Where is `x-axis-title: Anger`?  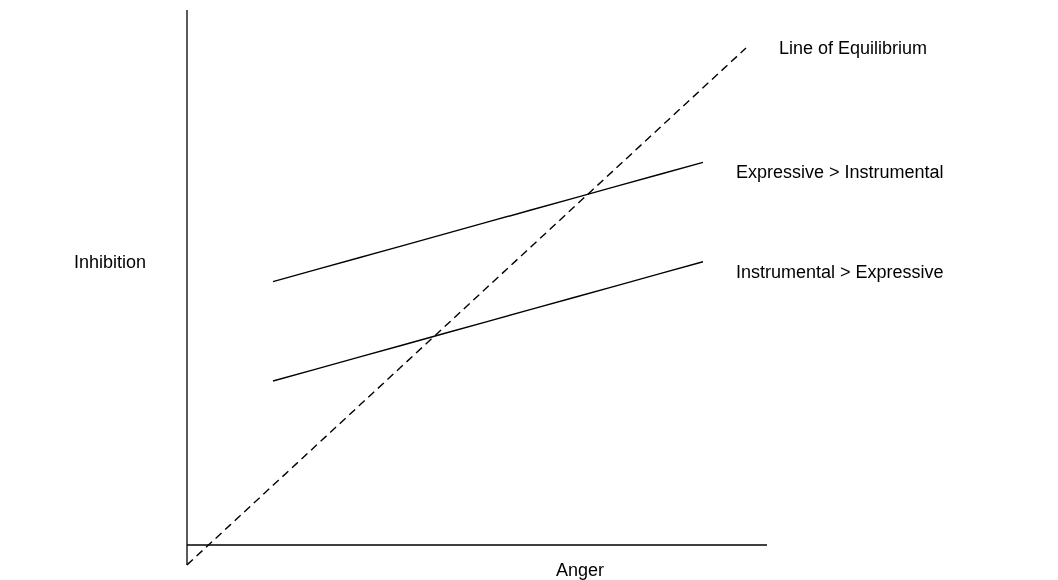
x-axis-title: Anger is located at coordinates (580, 570).